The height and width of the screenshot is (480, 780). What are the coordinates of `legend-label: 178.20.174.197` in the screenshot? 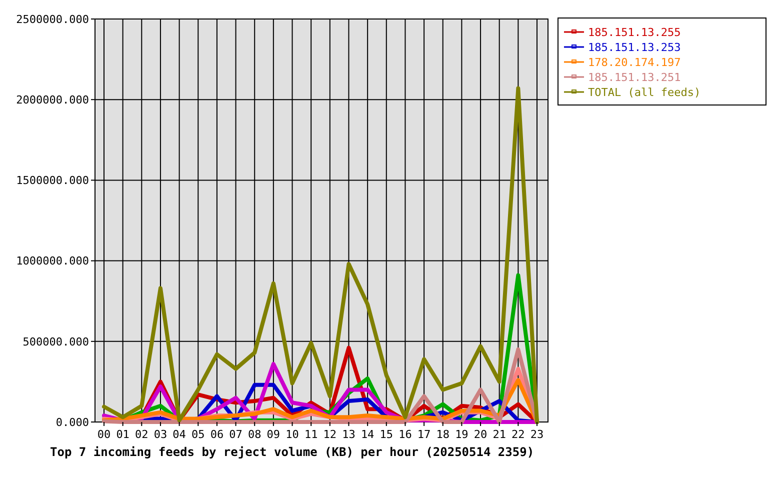 It's located at (634, 62).